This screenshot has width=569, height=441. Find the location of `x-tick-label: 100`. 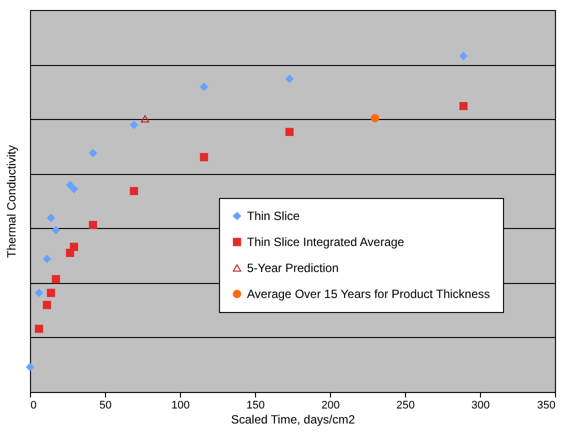

x-tick-label: 100 is located at coordinates (180, 406).